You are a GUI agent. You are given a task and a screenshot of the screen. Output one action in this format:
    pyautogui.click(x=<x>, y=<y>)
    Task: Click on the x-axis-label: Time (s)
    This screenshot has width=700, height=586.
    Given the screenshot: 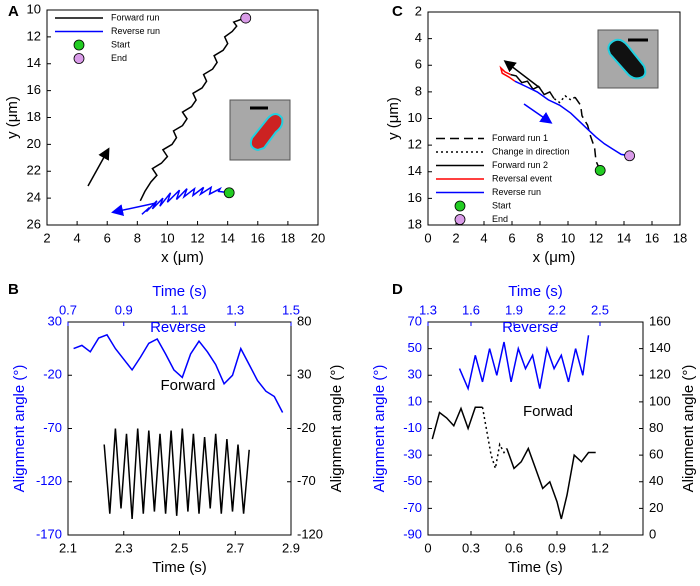 What is the action you would take?
    pyautogui.click(x=535, y=567)
    